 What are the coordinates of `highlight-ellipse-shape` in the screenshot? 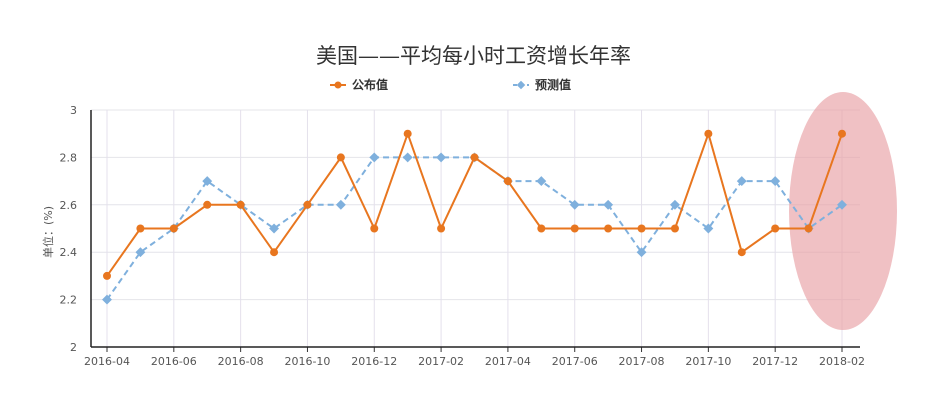 It's located at (843, 211).